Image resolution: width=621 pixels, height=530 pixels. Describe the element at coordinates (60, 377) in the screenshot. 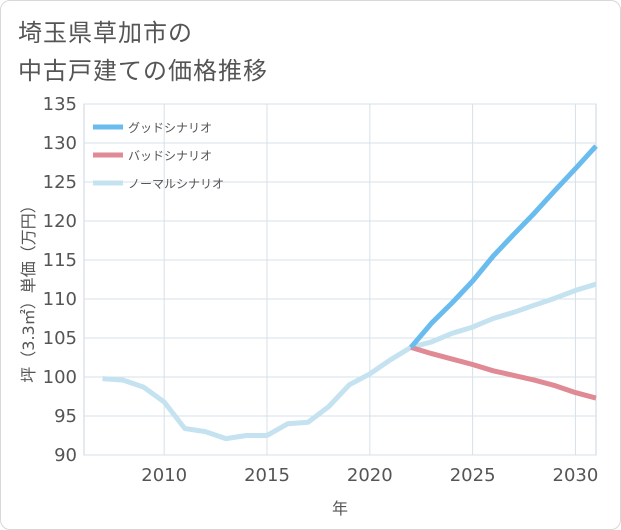

I see `y-tick-label: 100` at that location.